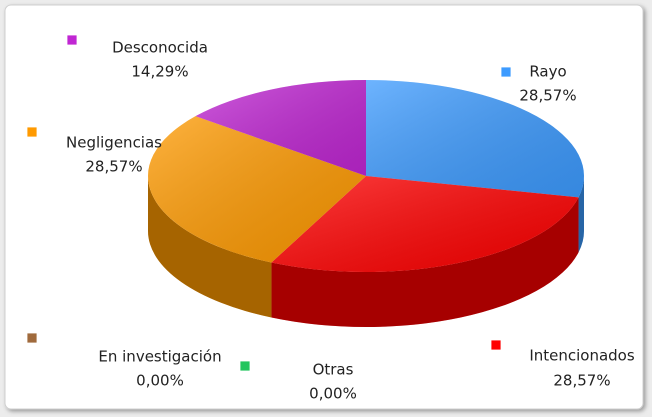  What do you see at coordinates (159, 357) in the screenshot?
I see `category-label: En investigación` at bounding box center [159, 357].